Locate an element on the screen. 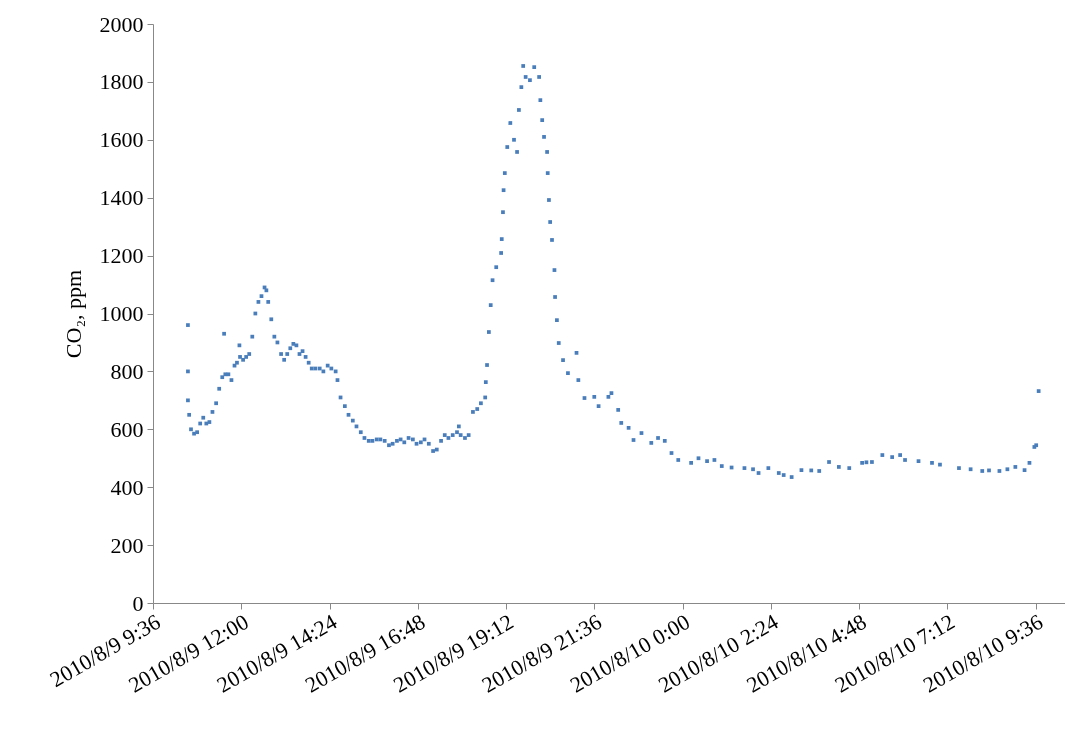  y-tick-label: 1800 is located at coordinates (121, 82).